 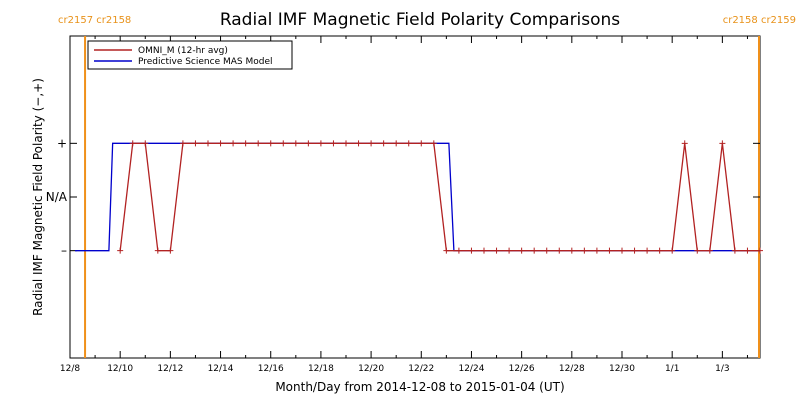 What do you see at coordinates (622, 369) in the screenshot?
I see `x-tick-label: 12/30` at bounding box center [622, 369].